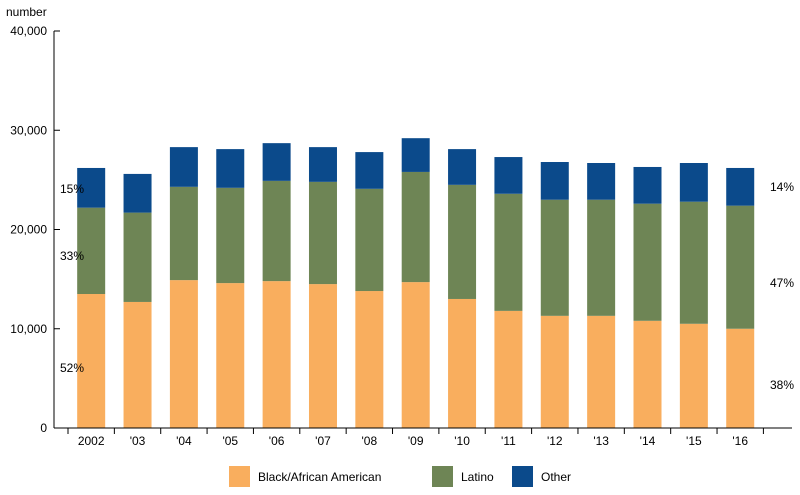 This screenshot has height=495, width=800. Describe the element at coordinates (601, 441) in the screenshot. I see `x-tick-label: '13` at that location.